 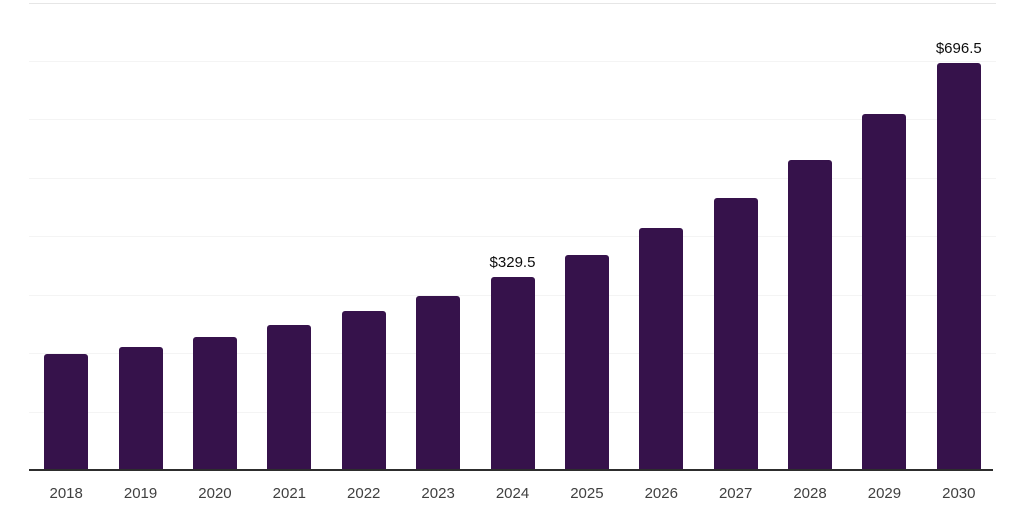 What do you see at coordinates (140, 493) in the screenshot?
I see `x-axis-label-2019: 2019` at bounding box center [140, 493].